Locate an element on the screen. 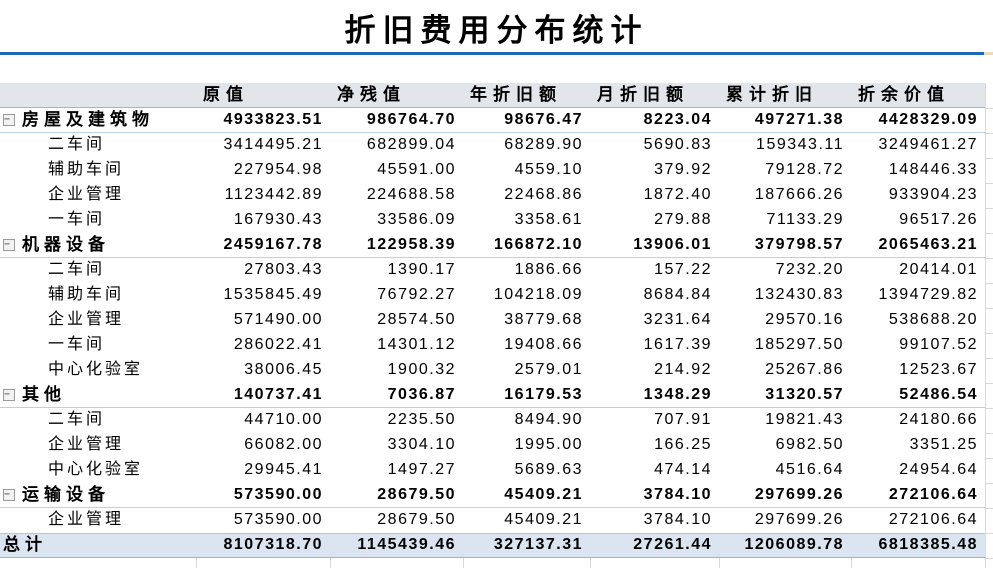 Image resolution: width=993 pixels, height=568 pixels. value-cell: 28574.50 is located at coordinates (416, 319).